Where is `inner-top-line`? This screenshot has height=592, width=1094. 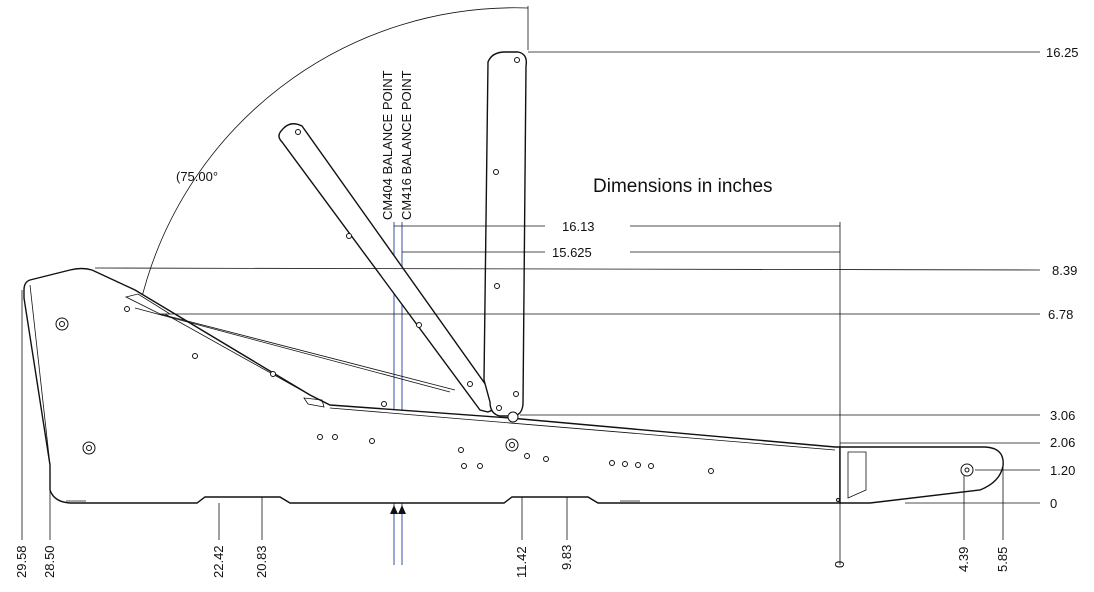 inner-top-line is located at coordinates (40, 375).